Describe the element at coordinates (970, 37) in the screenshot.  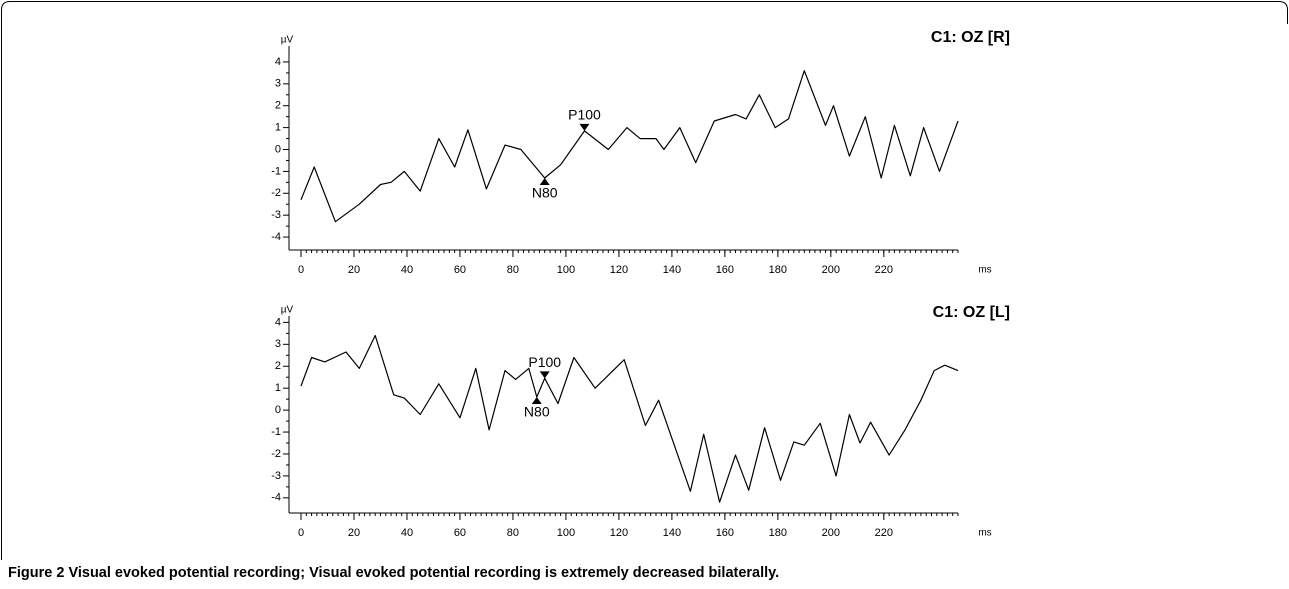
I see `chart-title: C1: OZ [R]` at that location.